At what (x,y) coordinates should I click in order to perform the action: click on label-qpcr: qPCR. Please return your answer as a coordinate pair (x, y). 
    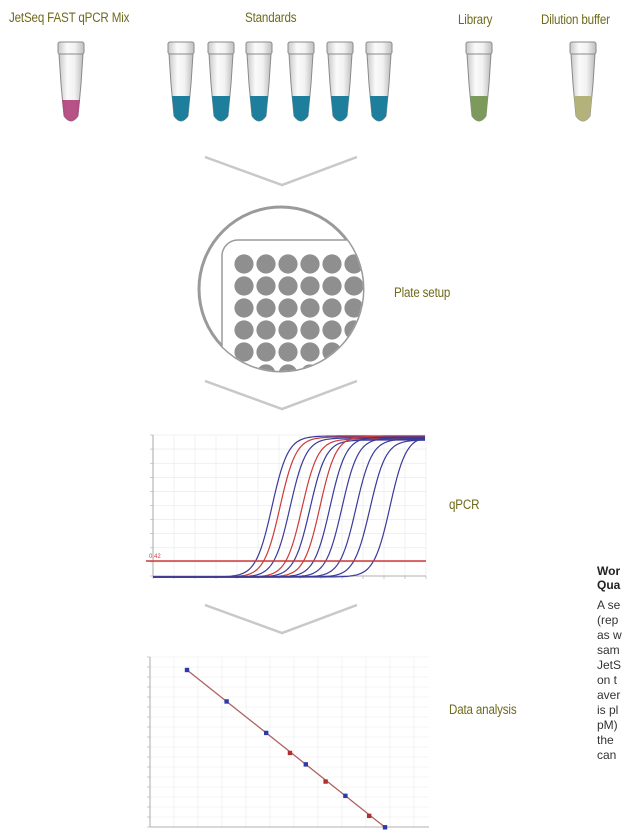
    Looking at the image, I should click on (464, 504).